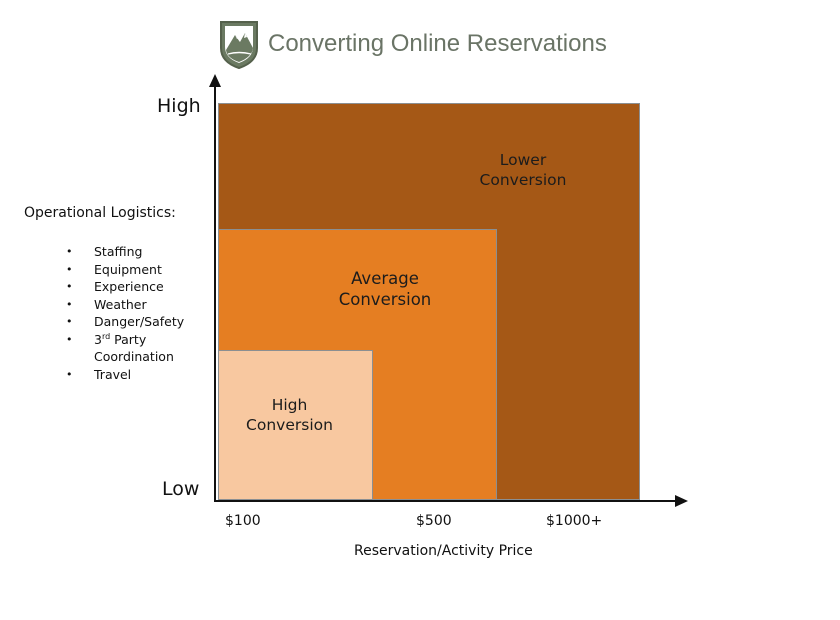  Describe the element at coordinates (385, 300) in the screenshot. I see `average-conversion-line2: Conversion` at that location.